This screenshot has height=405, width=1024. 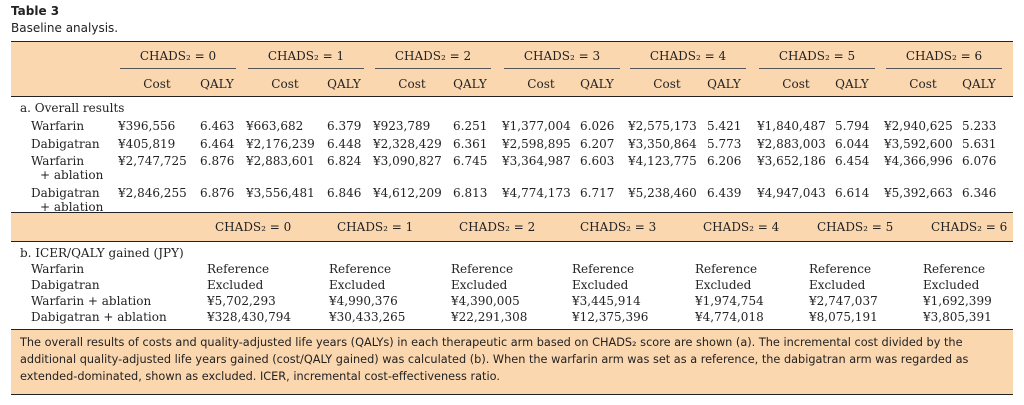 What do you see at coordinates (99, 317) in the screenshot?
I see `row-label: Dabigatran + ablation` at bounding box center [99, 317].